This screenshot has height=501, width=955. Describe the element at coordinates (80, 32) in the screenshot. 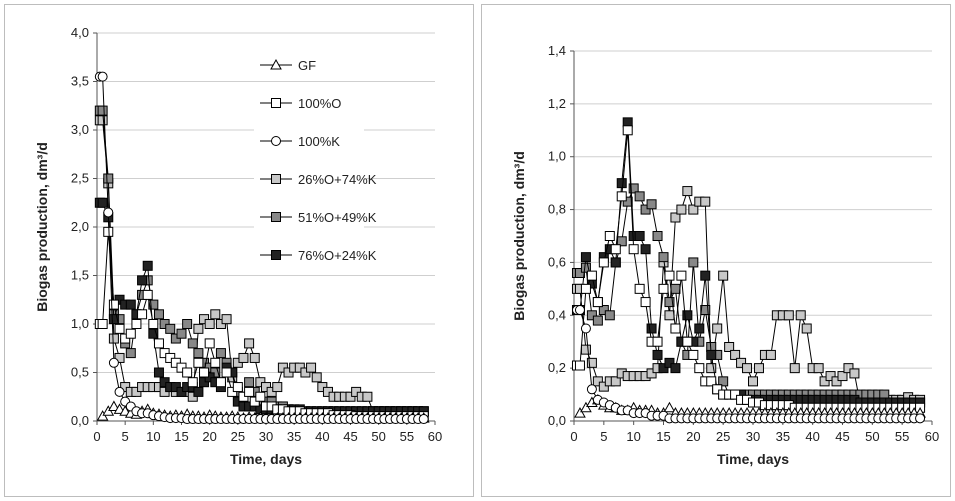

I see `y-tick-label: 4,0` at that location.